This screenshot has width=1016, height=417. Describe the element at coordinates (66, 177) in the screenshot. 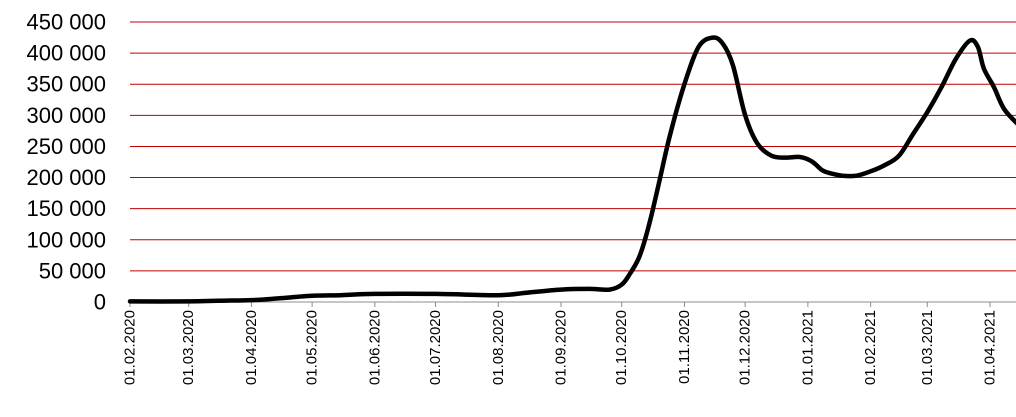

I see `y-tick-label: 200 000` at that location.